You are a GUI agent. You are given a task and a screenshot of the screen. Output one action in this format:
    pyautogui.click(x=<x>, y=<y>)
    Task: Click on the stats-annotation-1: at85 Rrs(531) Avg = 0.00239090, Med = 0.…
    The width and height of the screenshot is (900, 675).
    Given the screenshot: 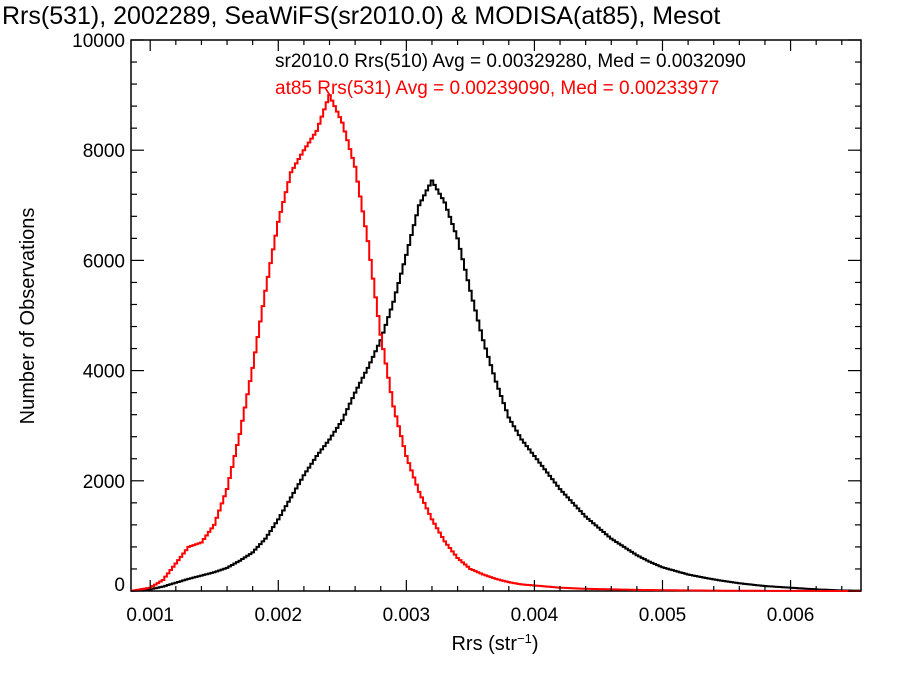 What is the action you would take?
    pyautogui.click(x=497, y=88)
    